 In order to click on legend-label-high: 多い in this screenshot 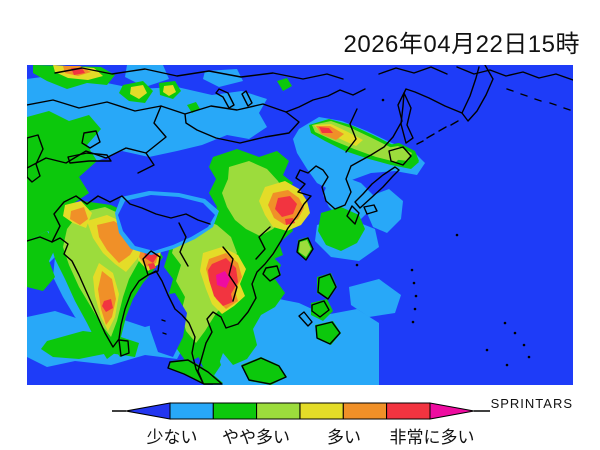, I will do `click(344, 437)`.